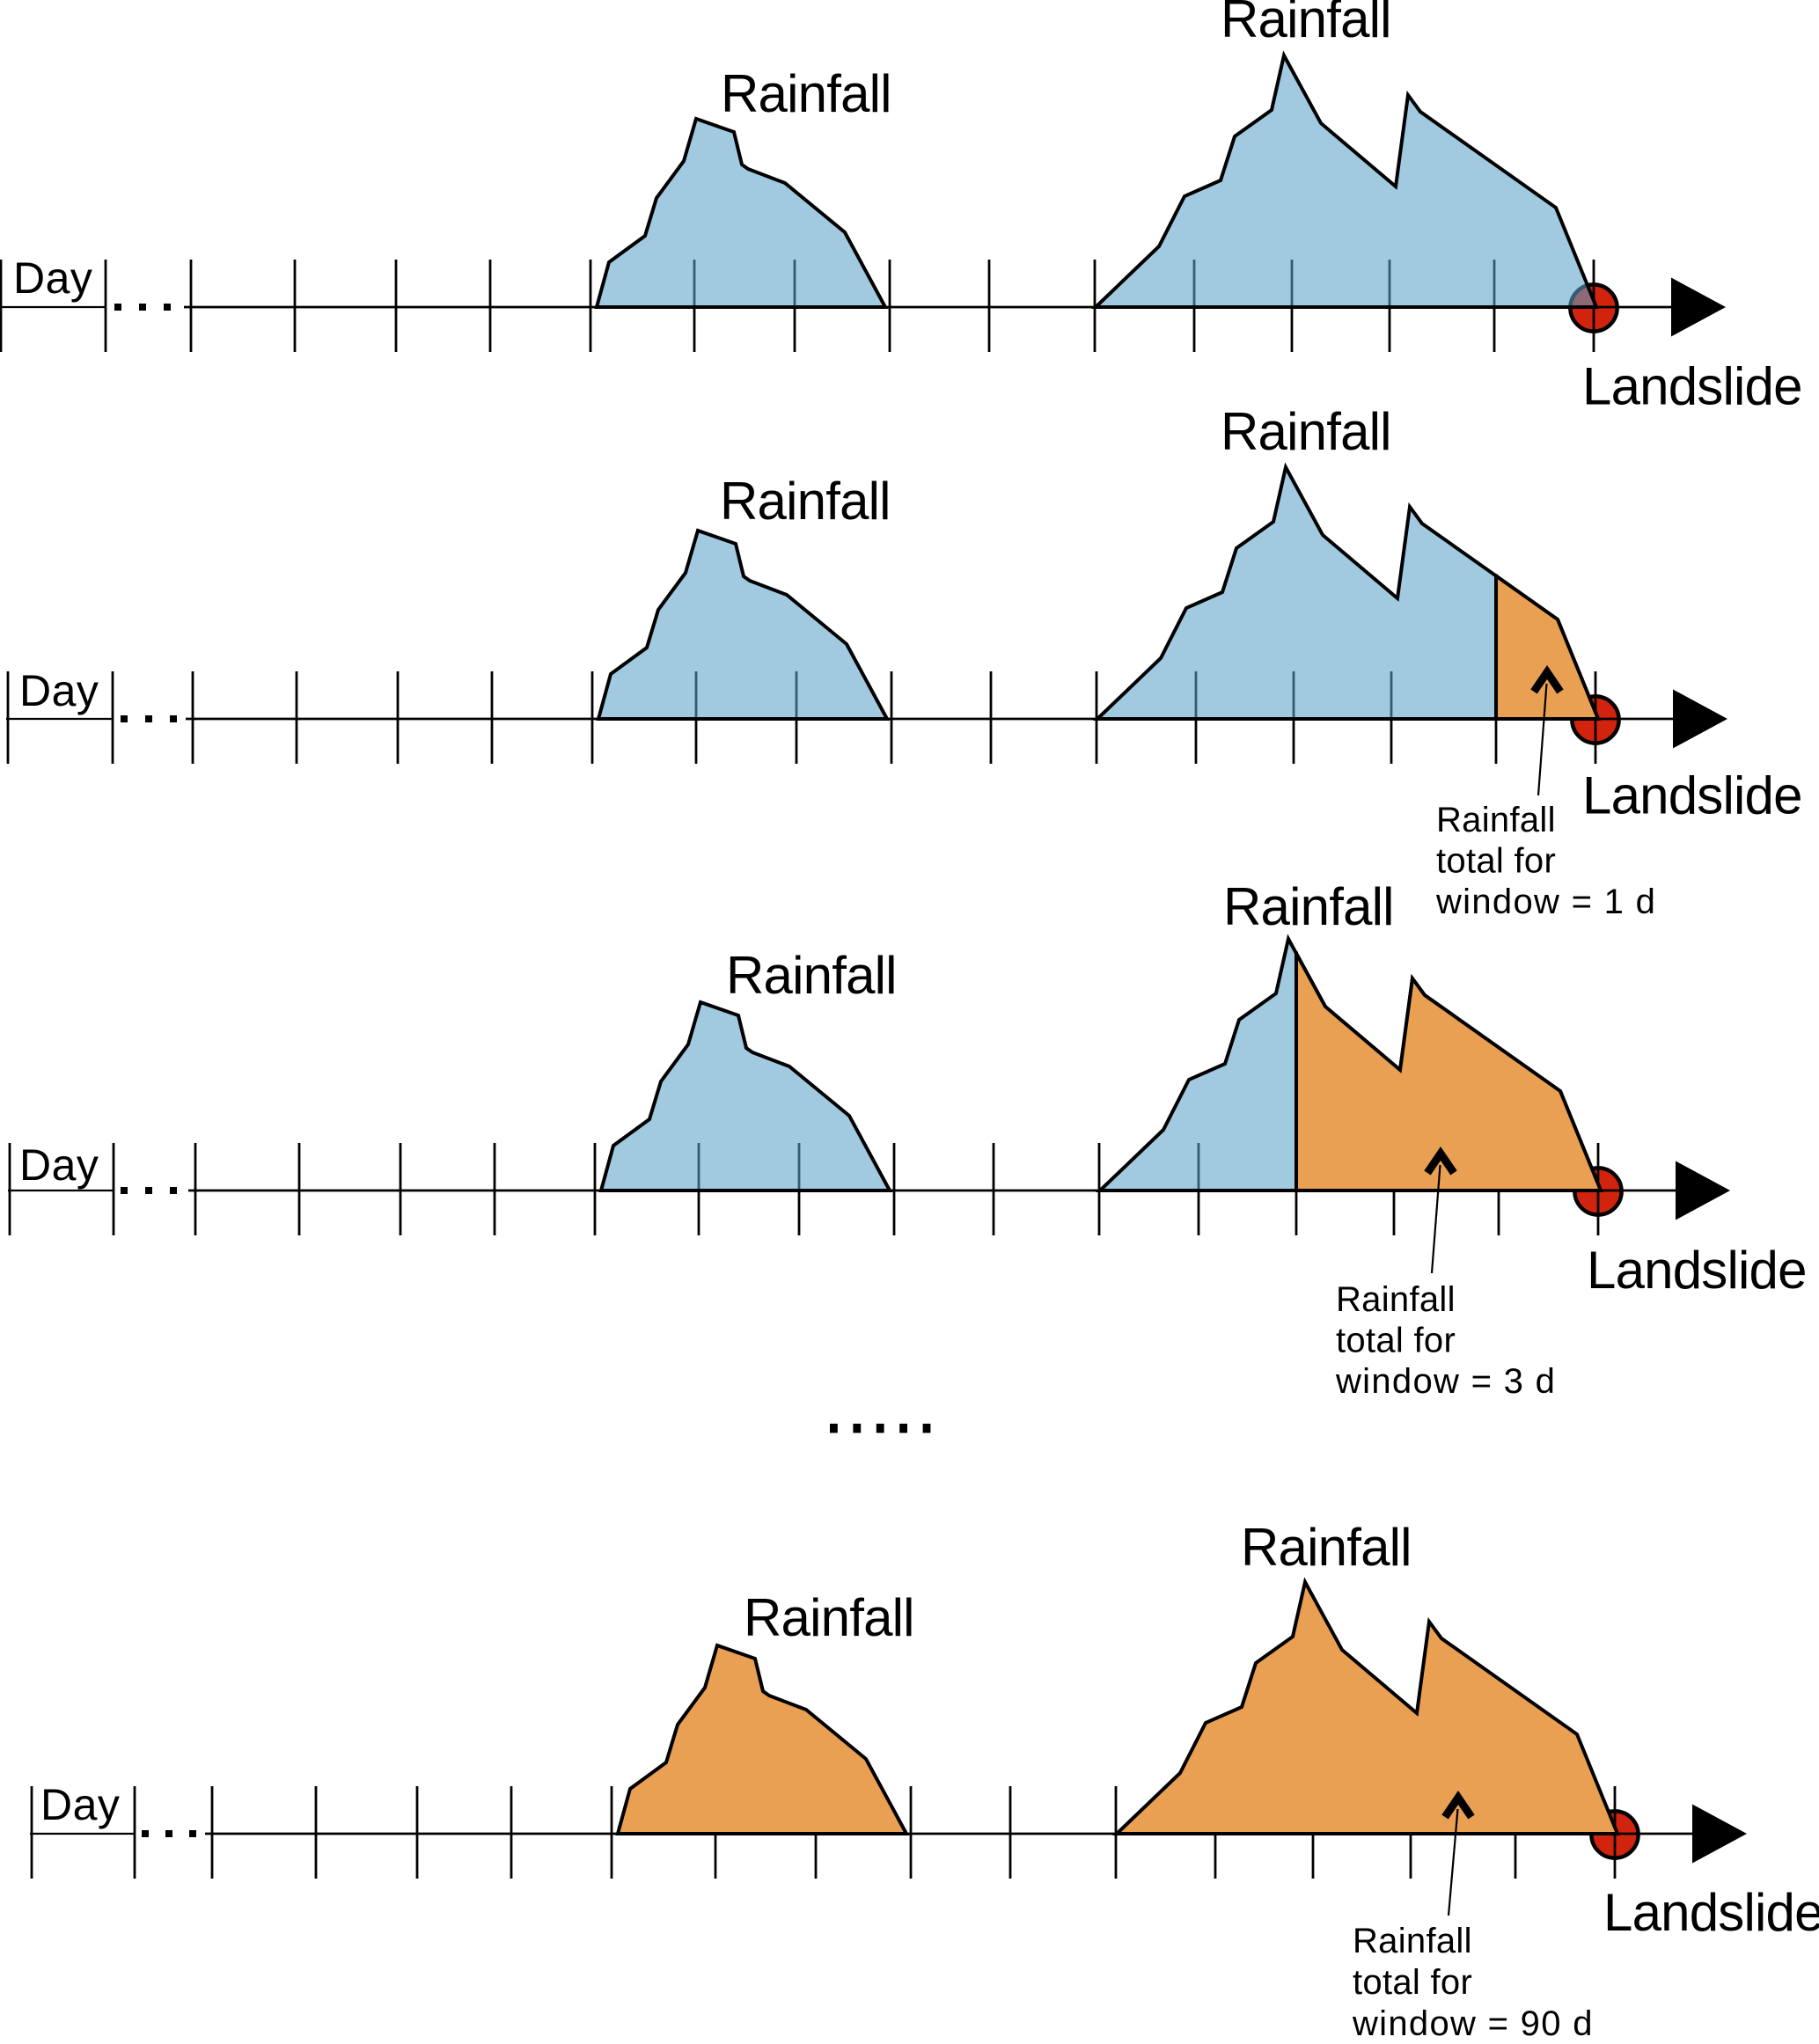 Image resolution: width=1819 pixels, height=2044 pixels. I want to click on svg-text: window = 3 d, so click(1445, 1381).